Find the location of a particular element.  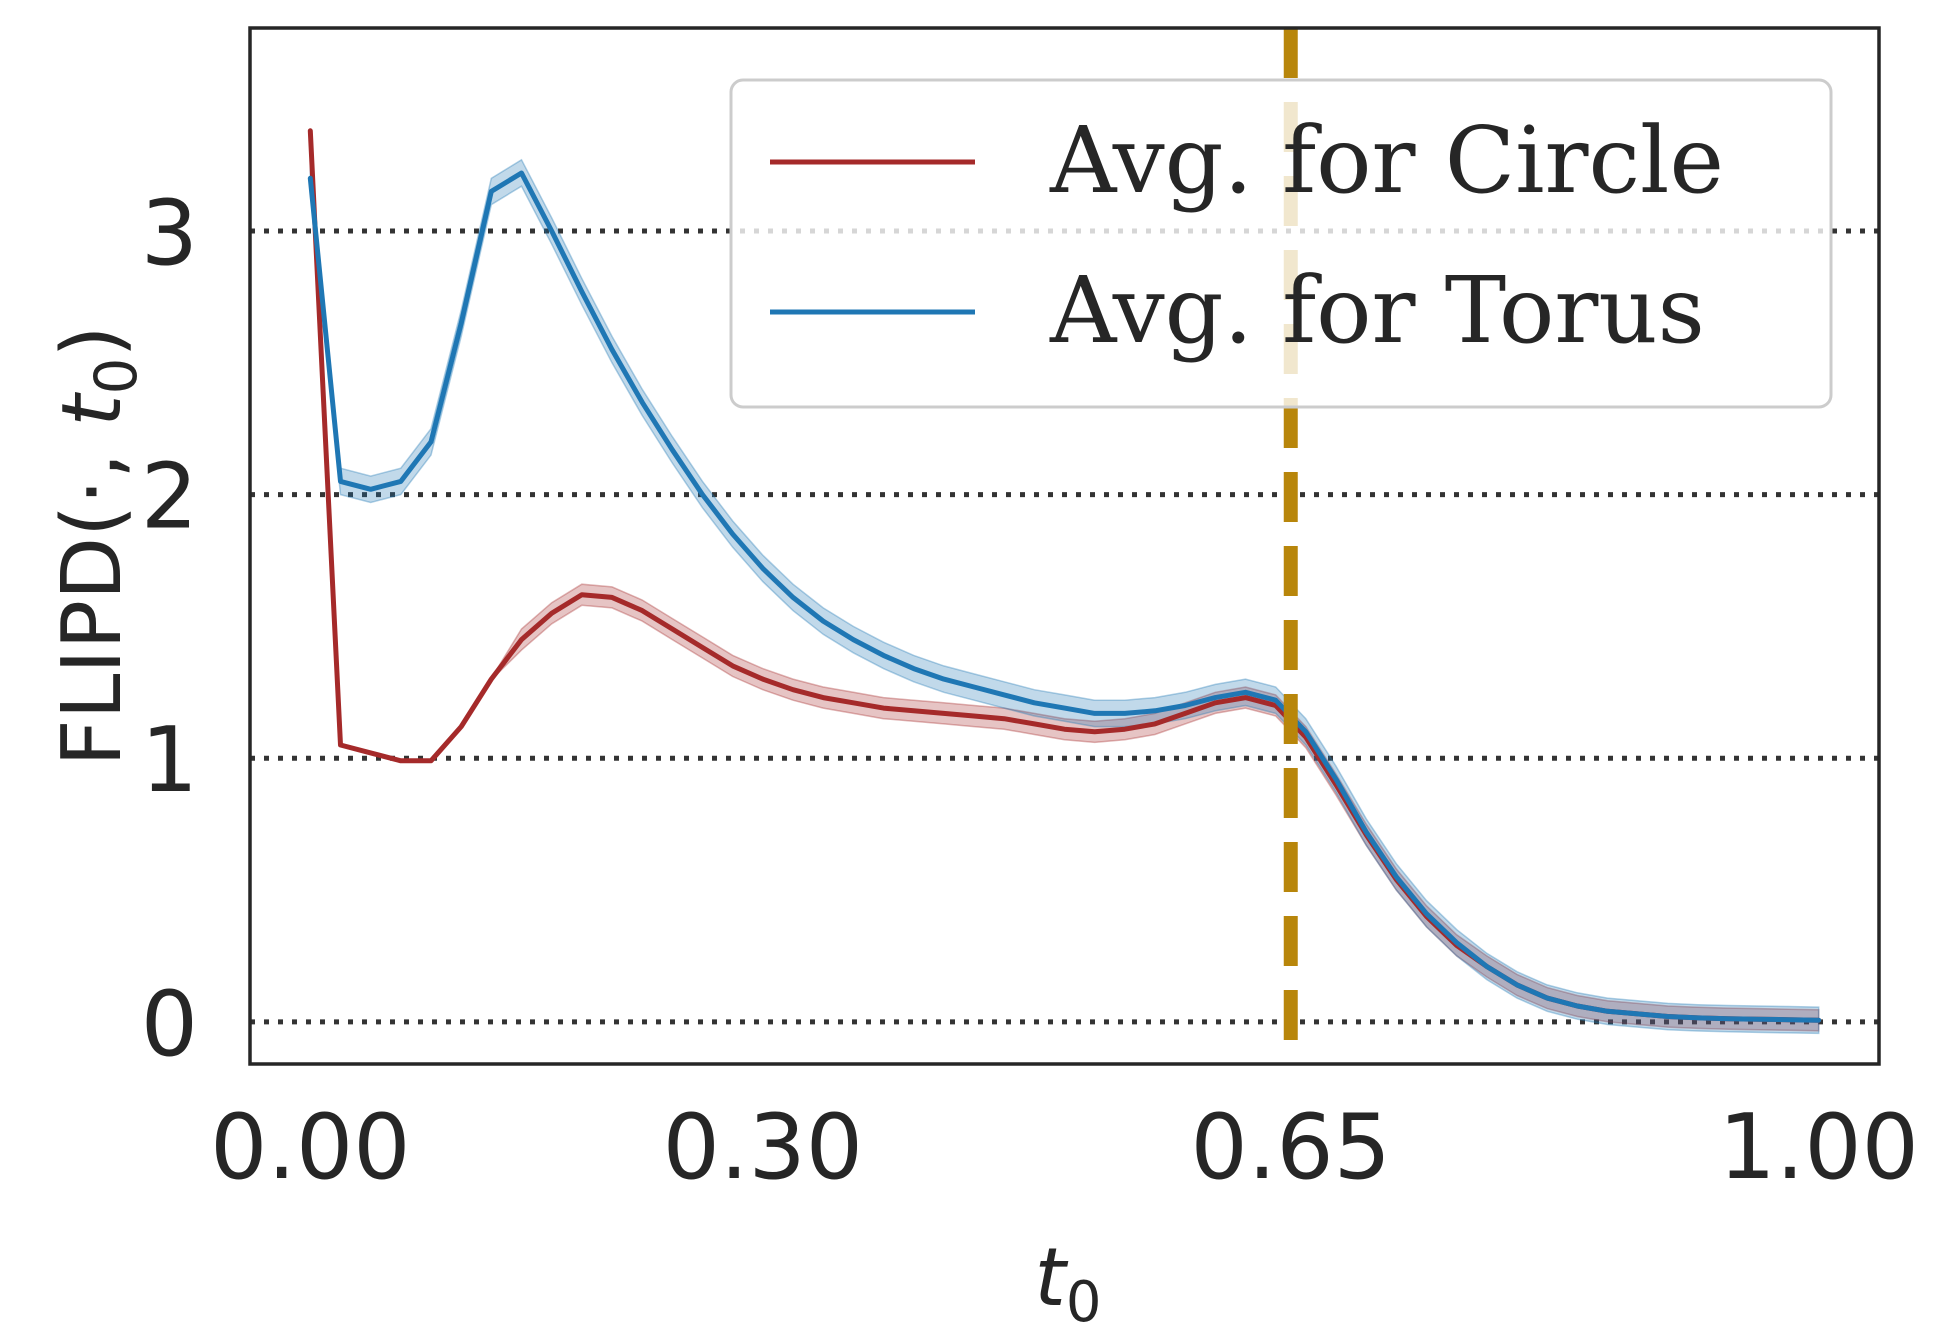

x-tick-labels: 0.00 0.30 0.65 1.00 is located at coordinates (1064, 1147).